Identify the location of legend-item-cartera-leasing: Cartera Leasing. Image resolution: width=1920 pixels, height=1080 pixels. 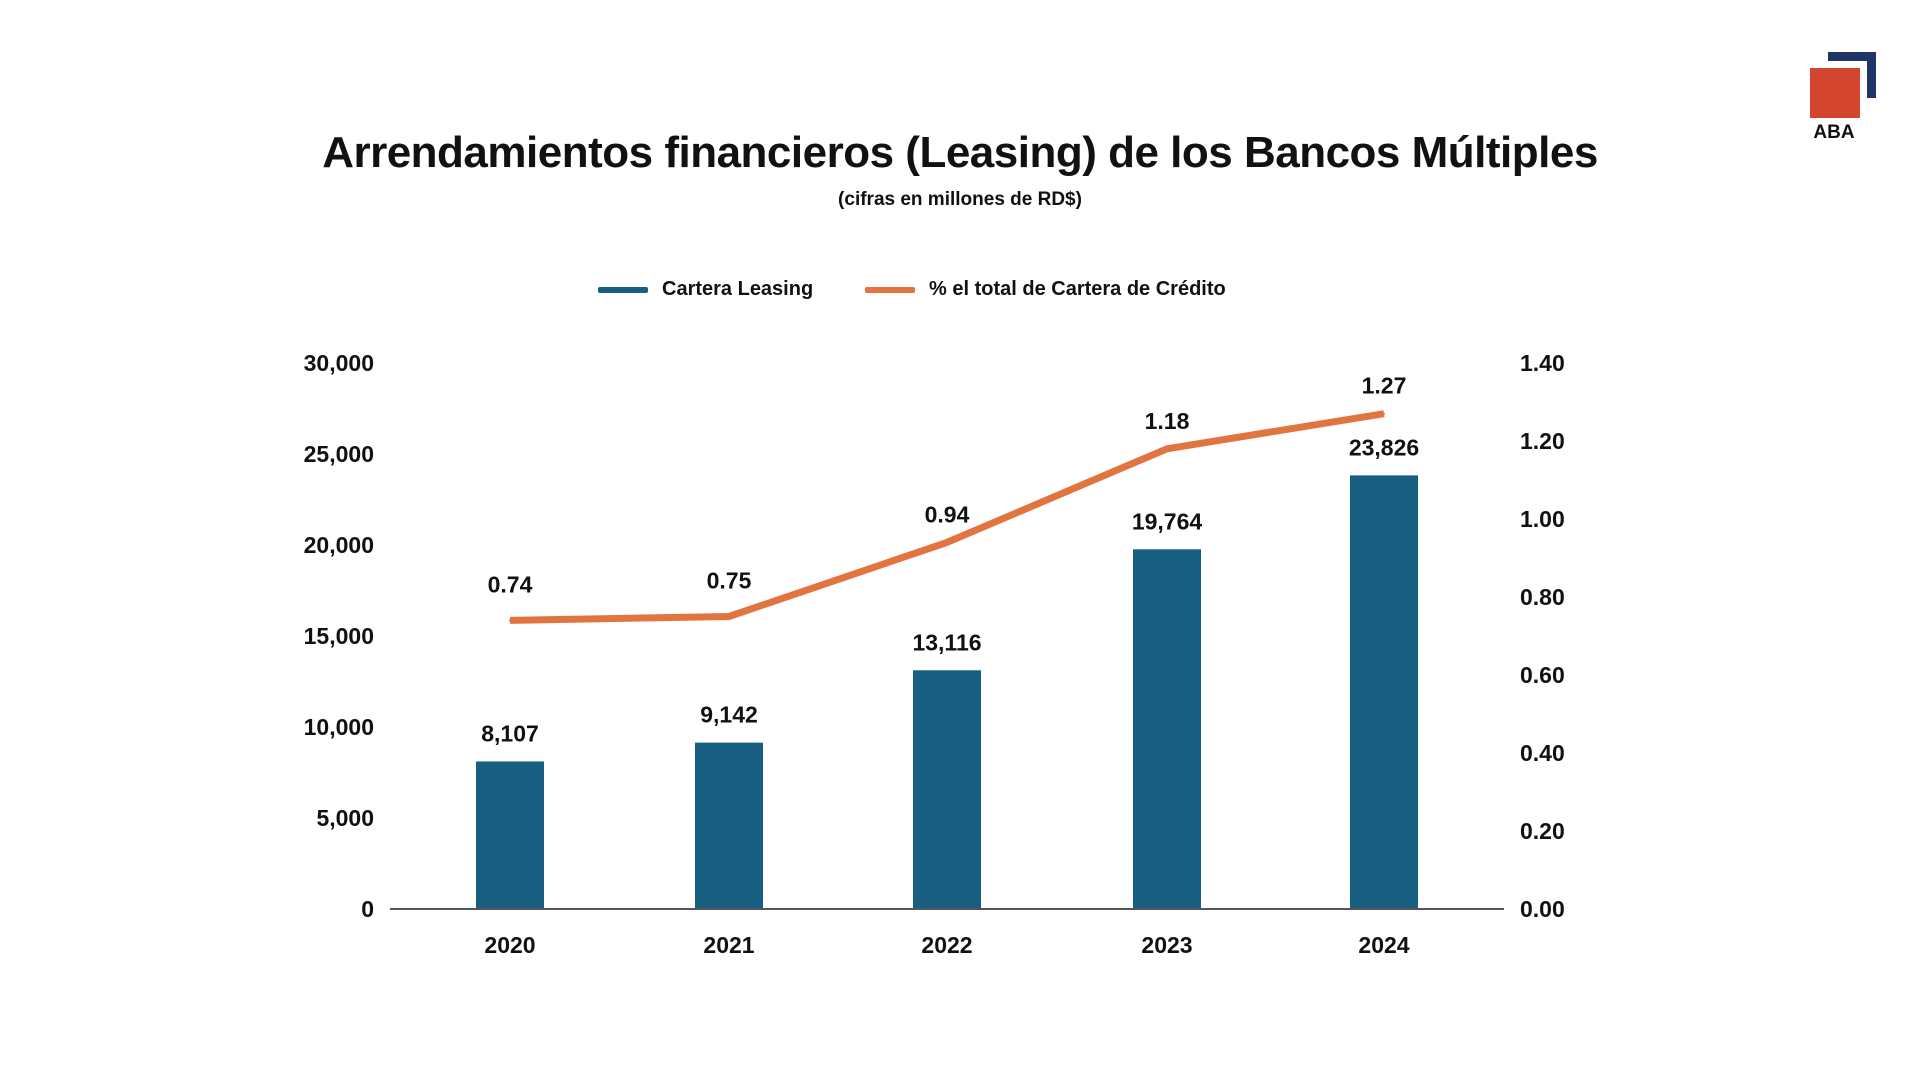
(705, 289).